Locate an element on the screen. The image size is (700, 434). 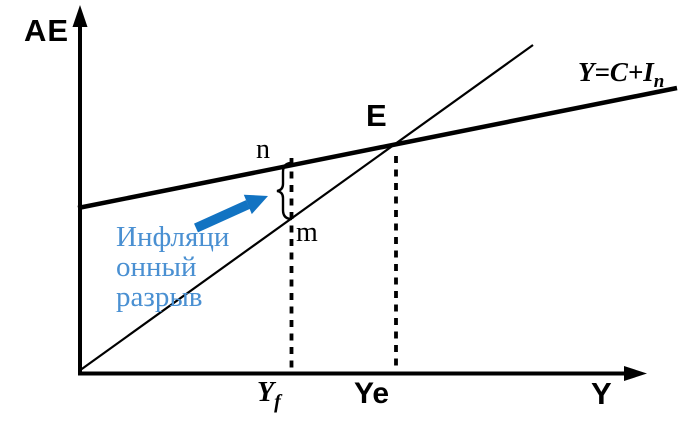
point-m-label: m is located at coordinates (307, 232).